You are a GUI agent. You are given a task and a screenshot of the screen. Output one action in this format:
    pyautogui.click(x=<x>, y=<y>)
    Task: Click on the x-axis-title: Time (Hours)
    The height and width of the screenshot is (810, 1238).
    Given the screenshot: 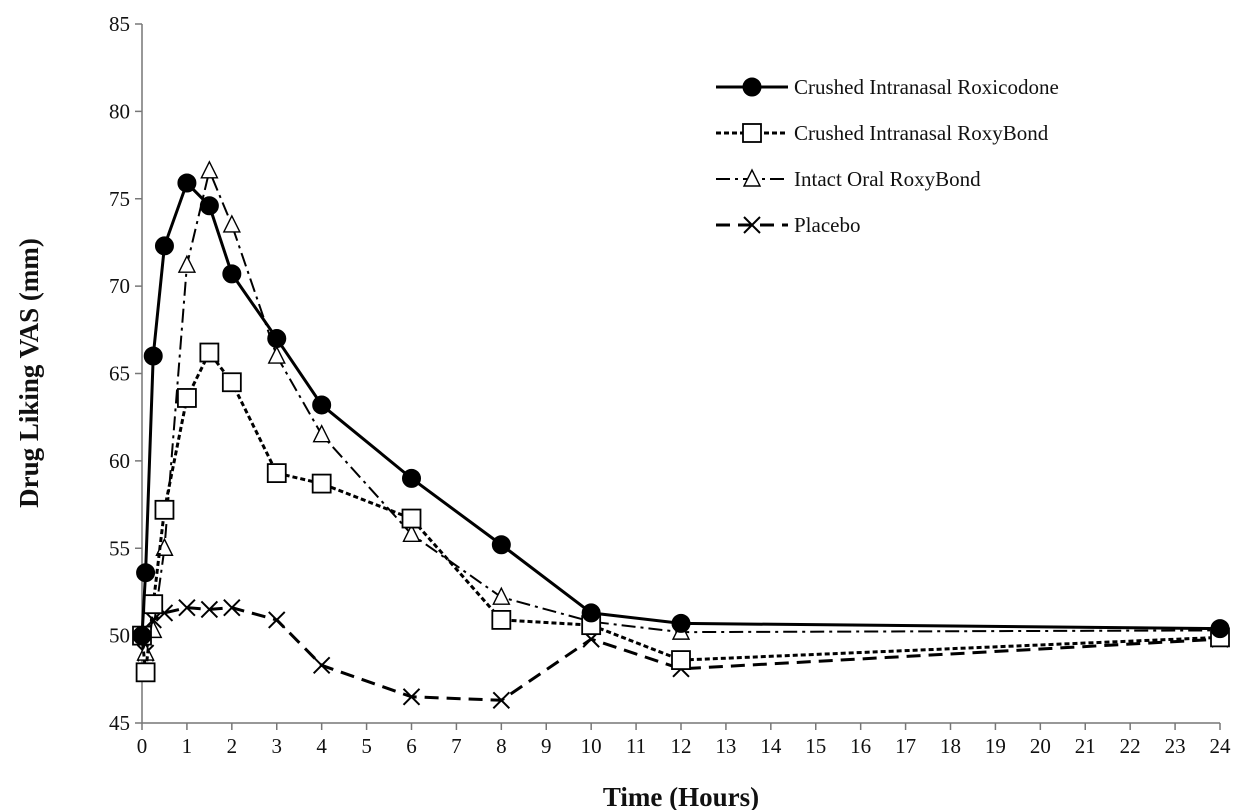 What is the action you would take?
    pyautogui.click(x=681, y=796)
    